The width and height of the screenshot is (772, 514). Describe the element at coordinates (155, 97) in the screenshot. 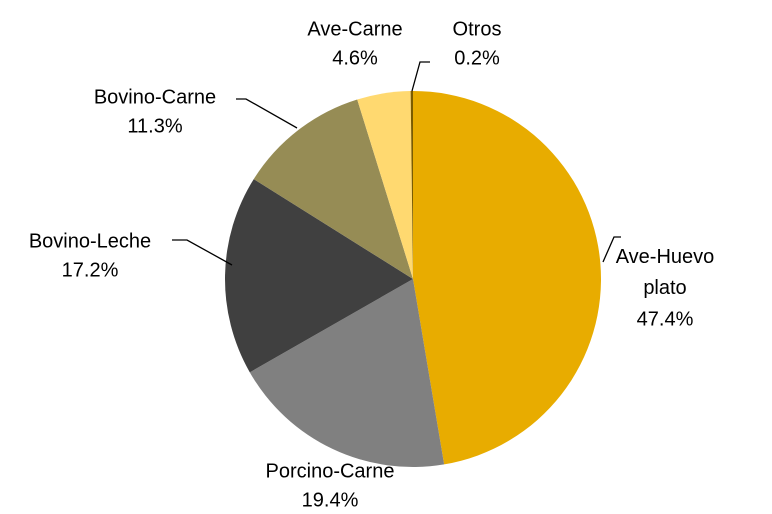

I see `category-label: Bovino-Carne` at that location.